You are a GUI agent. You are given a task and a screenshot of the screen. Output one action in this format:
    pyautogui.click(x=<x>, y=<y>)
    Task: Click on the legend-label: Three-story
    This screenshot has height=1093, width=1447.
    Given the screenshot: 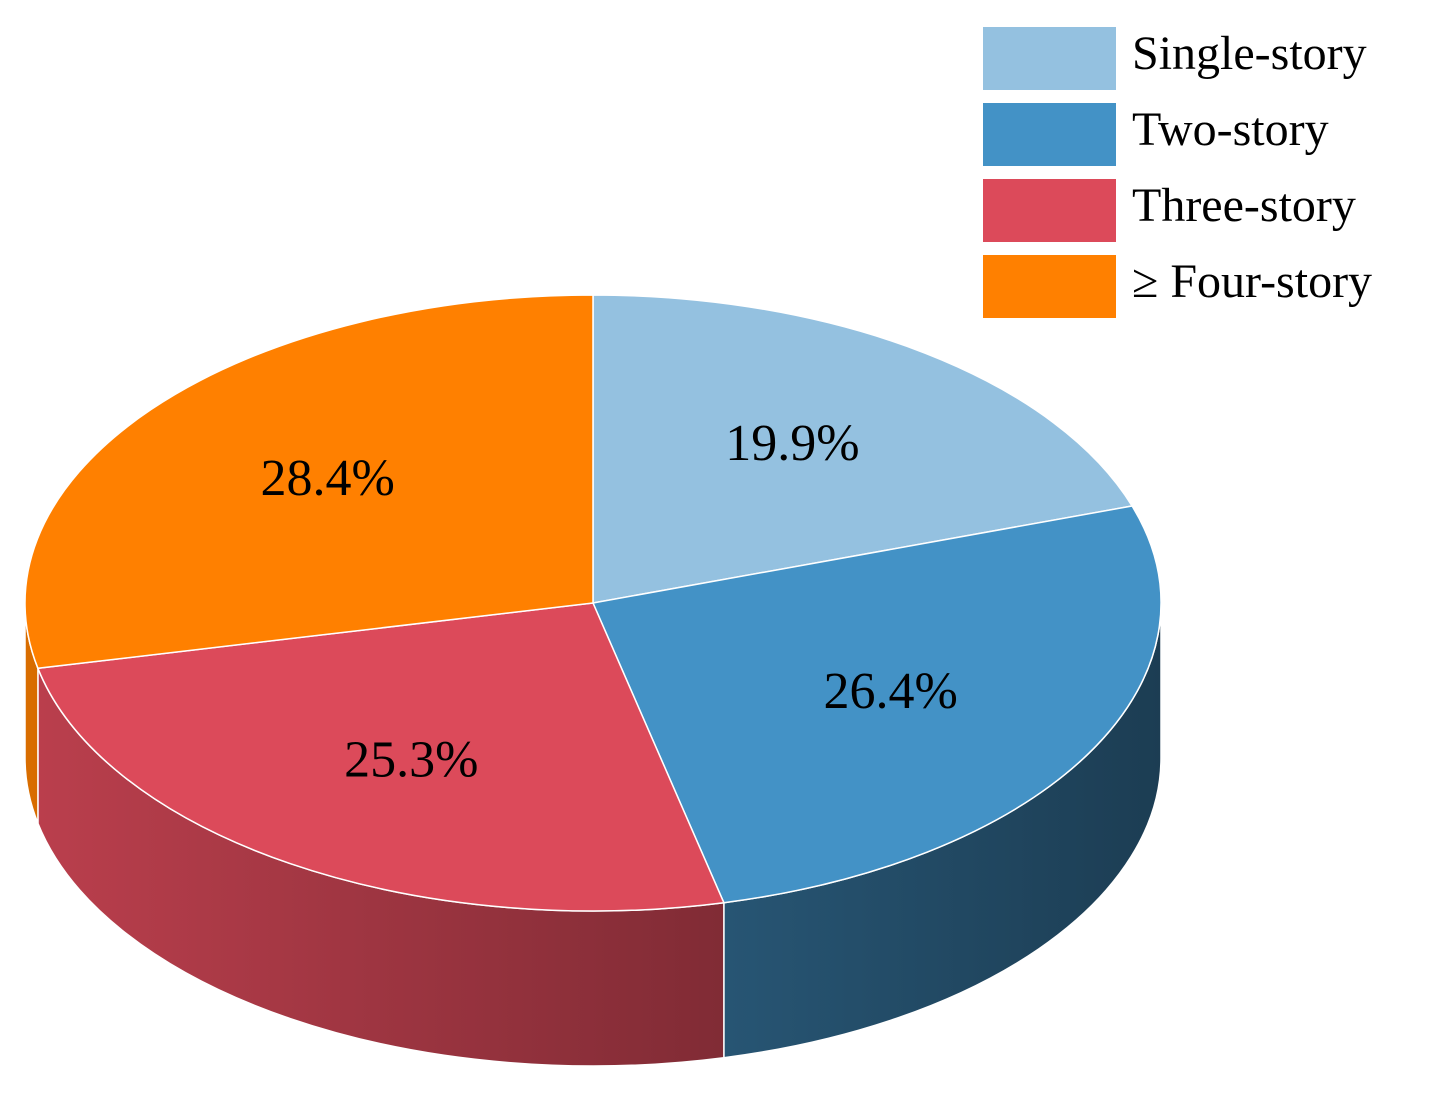 What is the action you would take?
    pyautogui.click(x=1244, y=205)
    